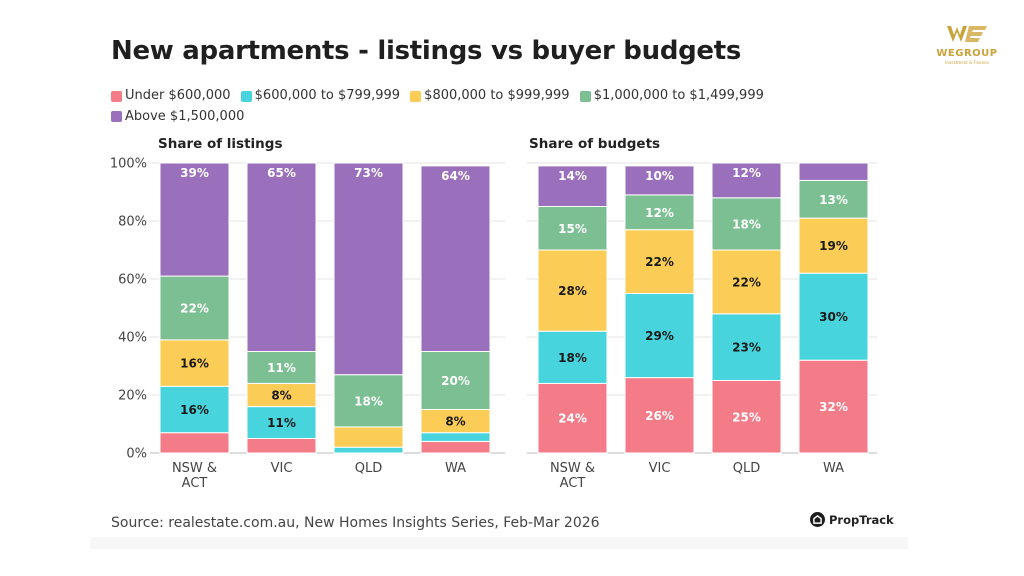  What do you see at coordinates (185, 116) in the screenshot?
I see `legend-label: Above $1,500,000` at bounding box center [185, 116].